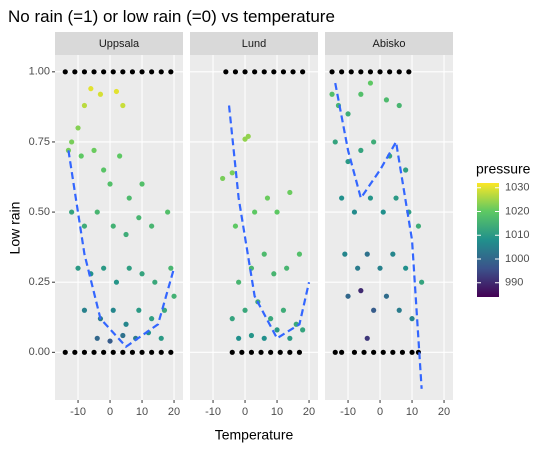 This screenshot has width=548, height=450. Describe the element at coordinates (39, 352) in the screenshot. I see `y-tick-label: 0.00` at that location.